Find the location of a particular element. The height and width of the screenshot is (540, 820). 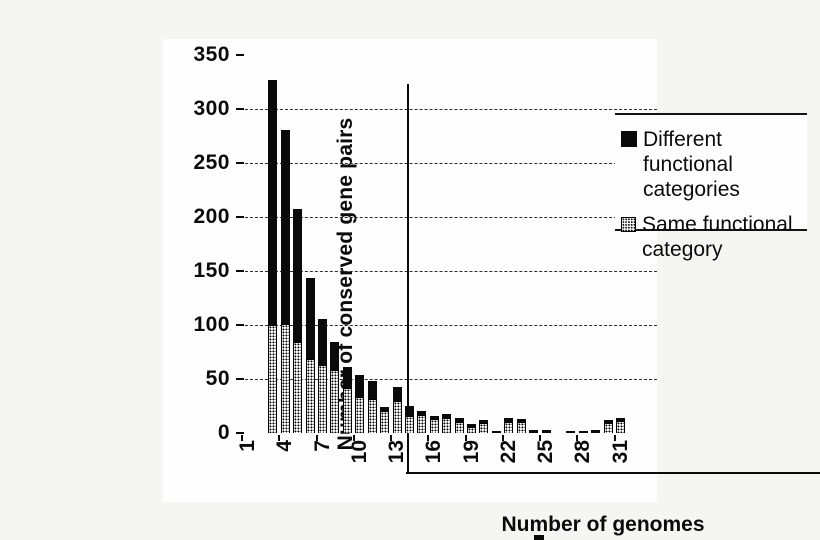

y-tick-label: 0 is located at coordinates (223, 432).